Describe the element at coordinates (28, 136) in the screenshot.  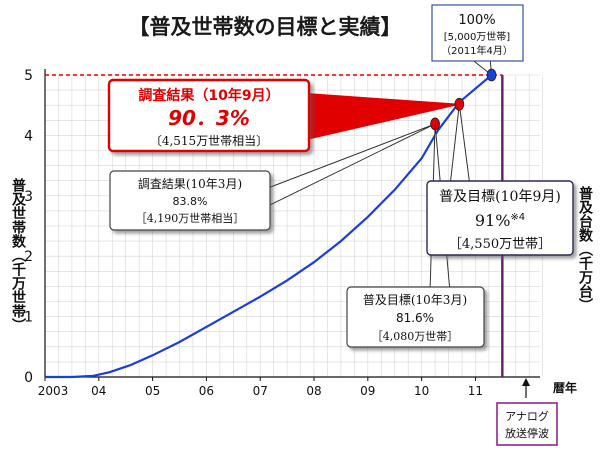
I see `y-tick-label: 4` at that location.